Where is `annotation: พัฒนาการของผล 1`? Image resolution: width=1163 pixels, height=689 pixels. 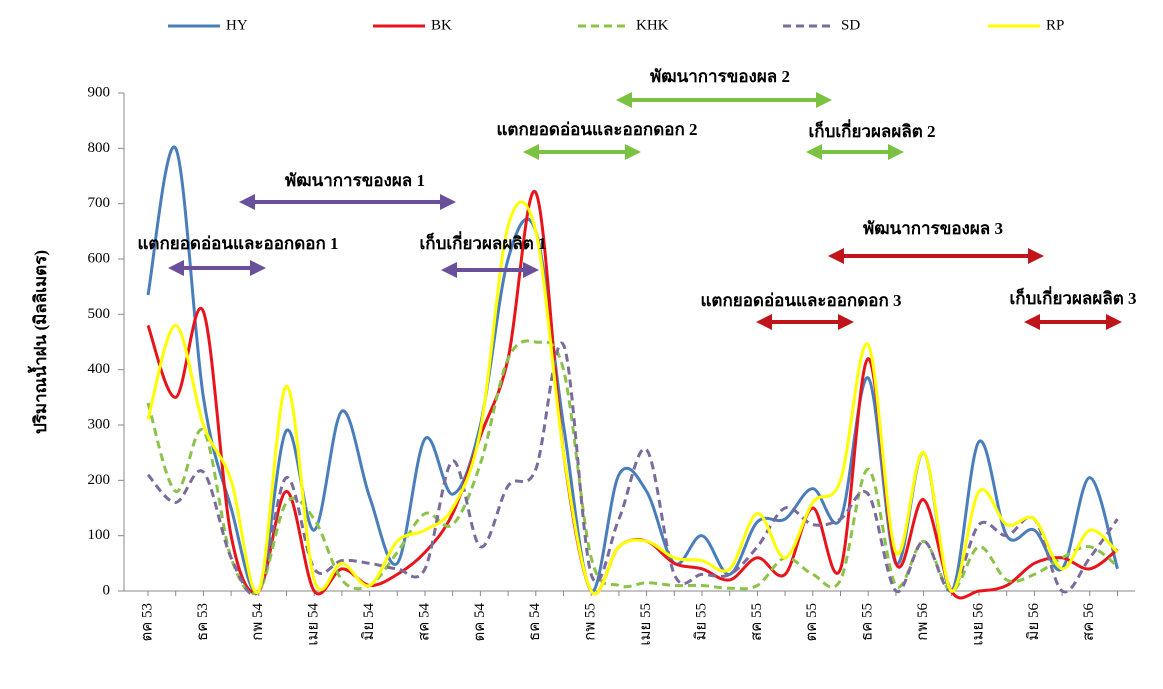
annotation: พัฒนาการของผล 1 is located at coordinates (355, 180).